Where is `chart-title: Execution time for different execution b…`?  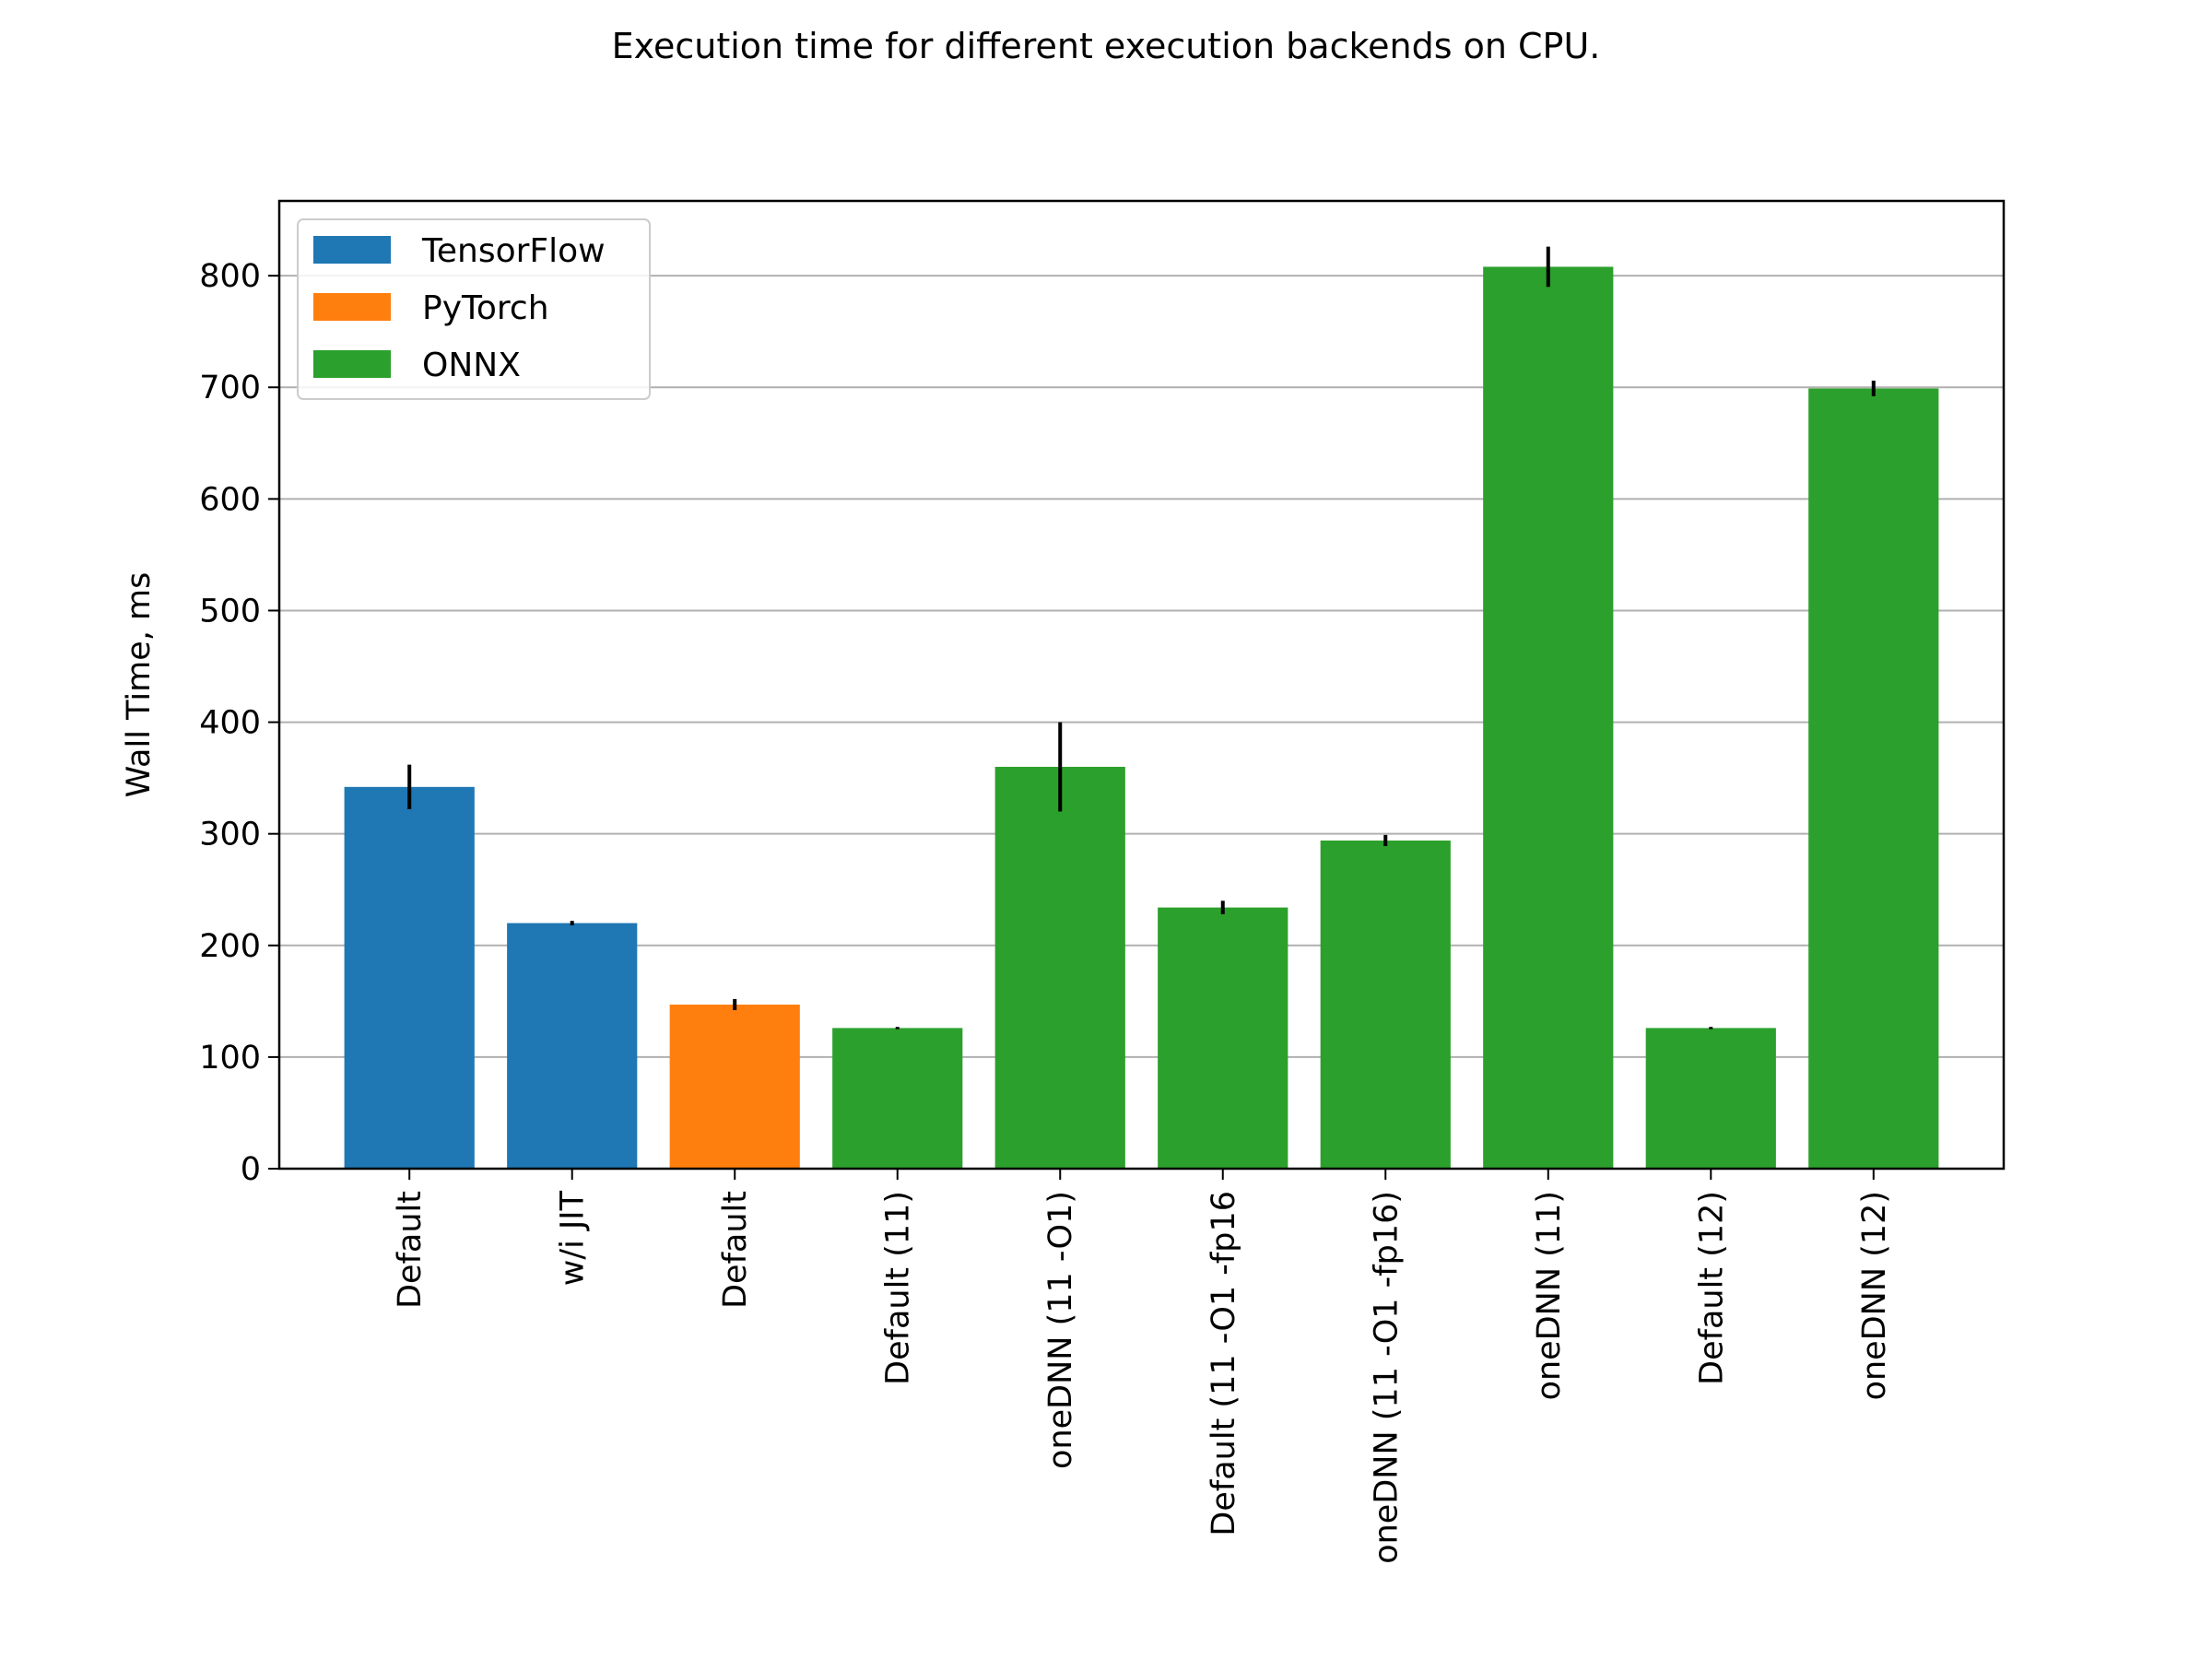
chart-title: Execution time for different execution b… is located at coordinates (1106, 46).